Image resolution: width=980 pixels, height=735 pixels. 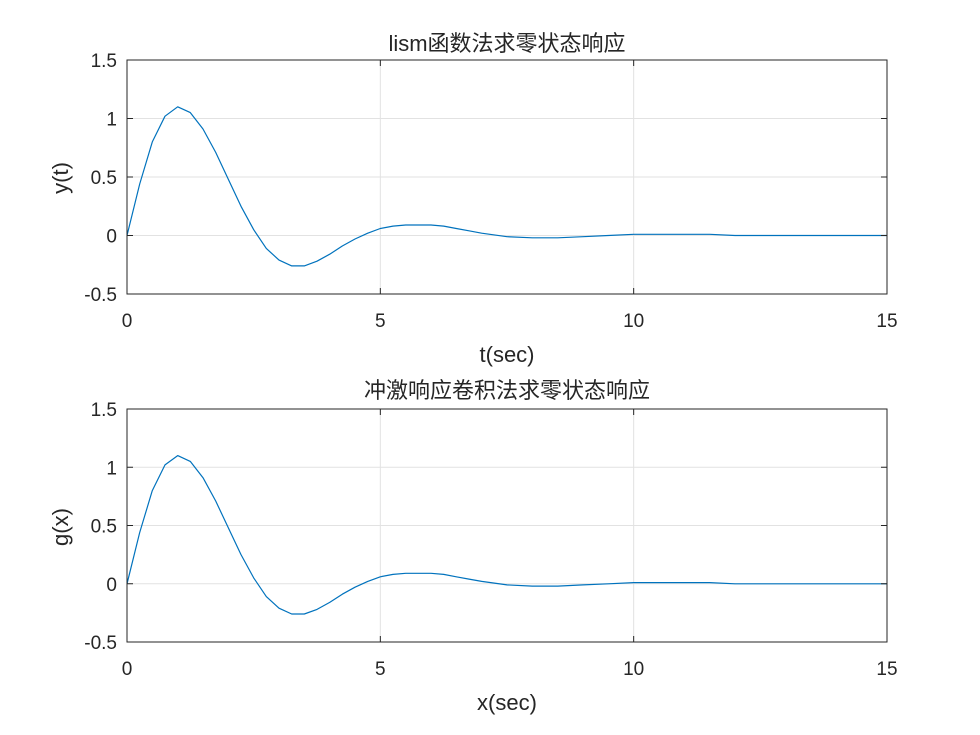 What do you see at coordinates (507, 354) in the screenshot?
I see `x-axis-label: t(sec)` at bounding box center [507, 354].